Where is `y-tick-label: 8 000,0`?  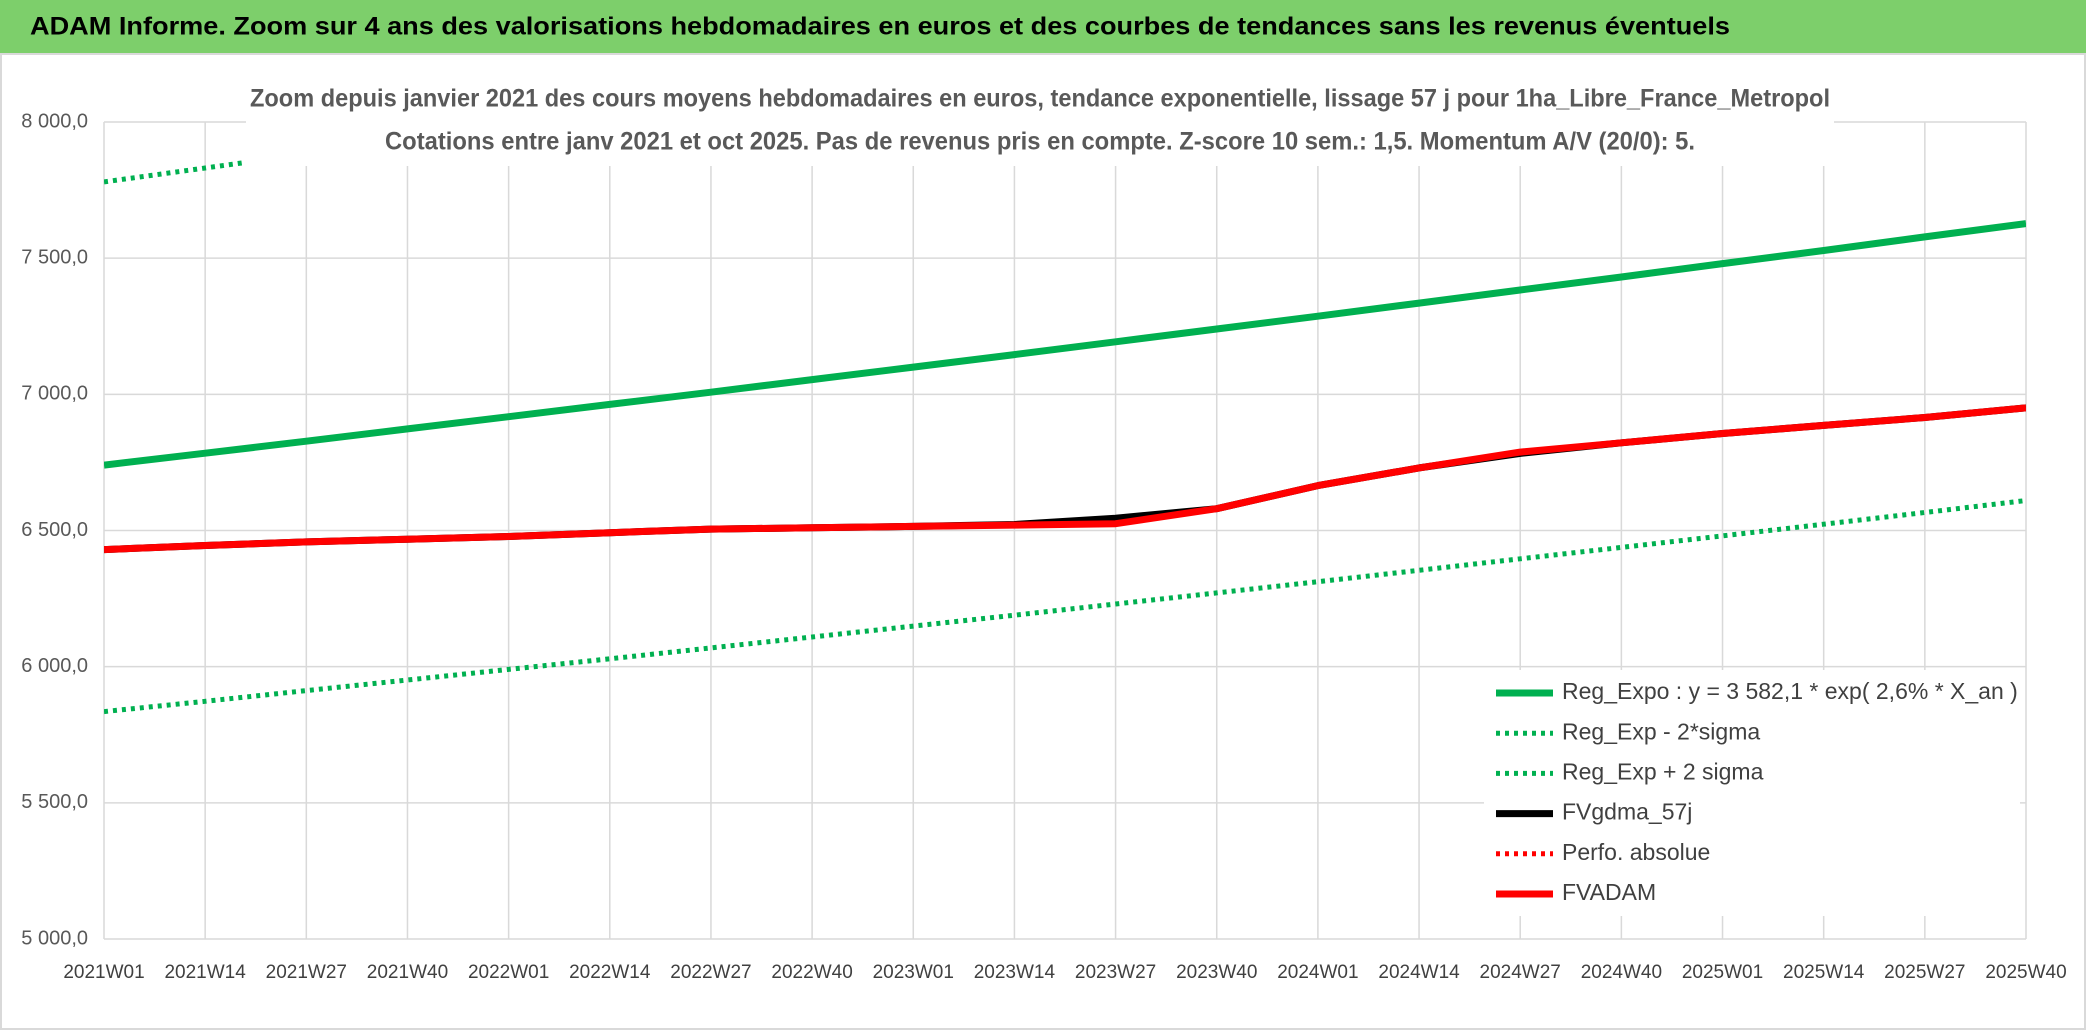
y-tick-label: 8 000,0 is located at coordinates (54, 121).